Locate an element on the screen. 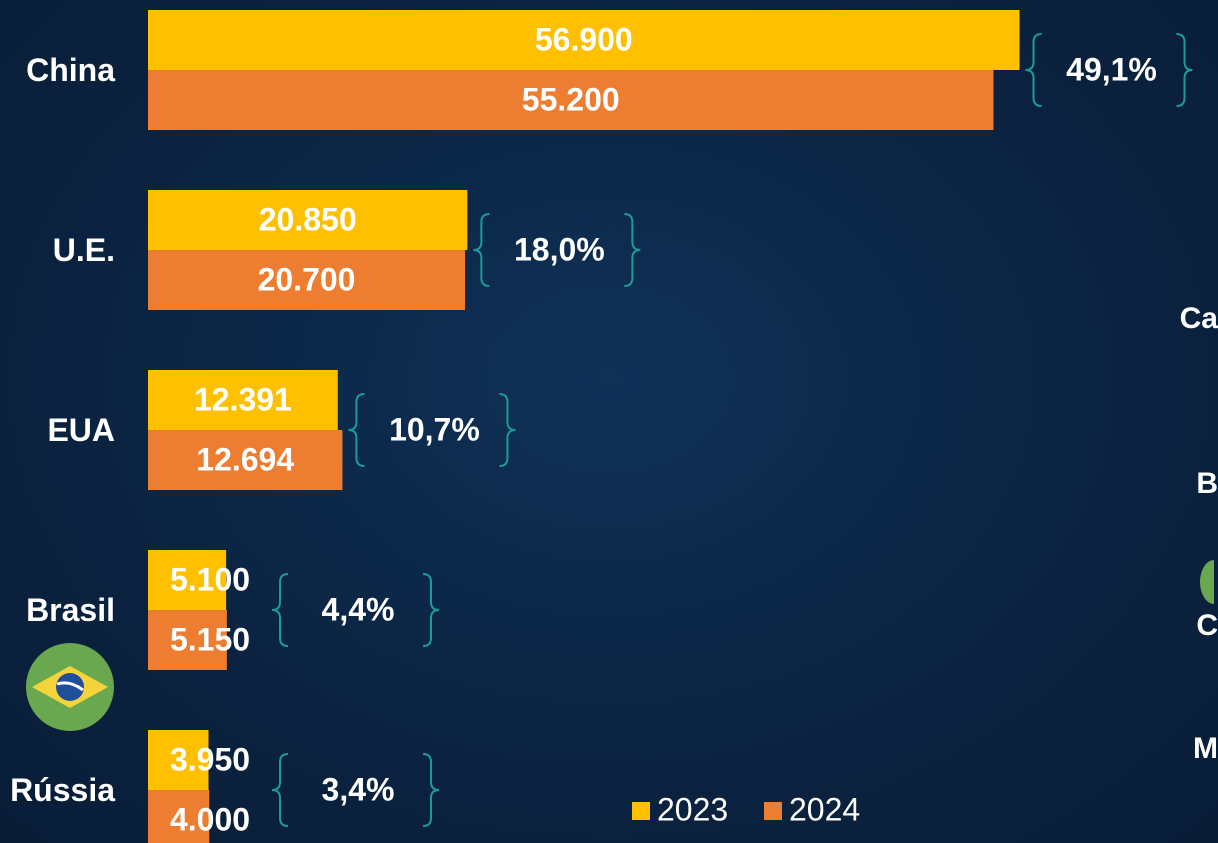 The height and width of the screenshot is (843, 1218). category-label: Rússia is located at coordinates (62, 790).